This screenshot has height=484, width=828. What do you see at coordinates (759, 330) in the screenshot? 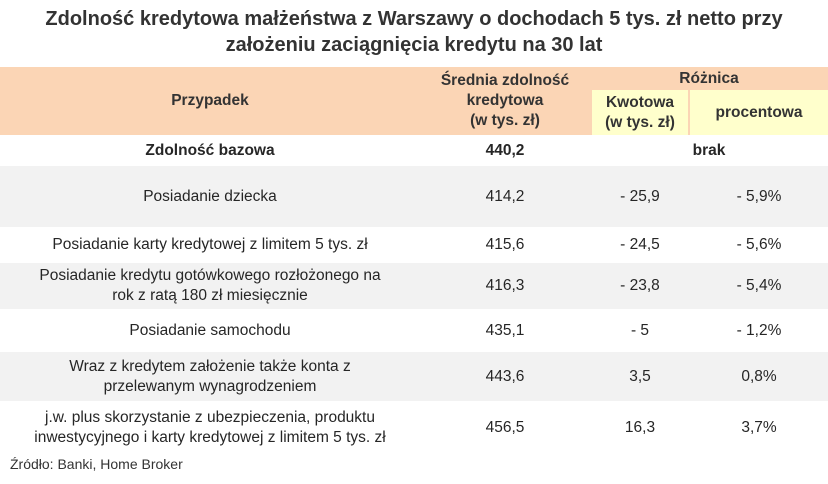
I see `row-percent: - 1,2%` at bounding box center [759, 330].